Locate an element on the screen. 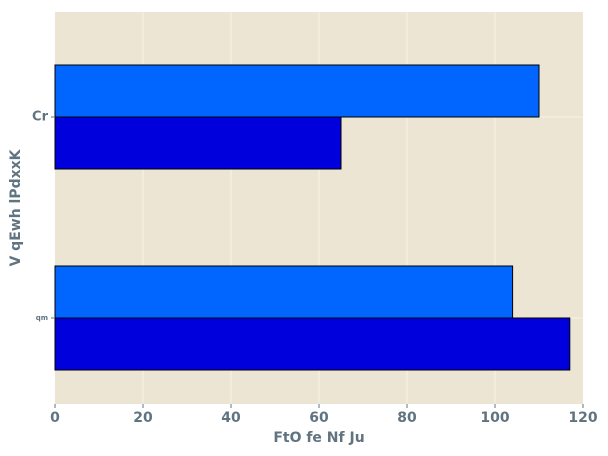  x-tick-label: 100 is located at coordinates (494, 418).